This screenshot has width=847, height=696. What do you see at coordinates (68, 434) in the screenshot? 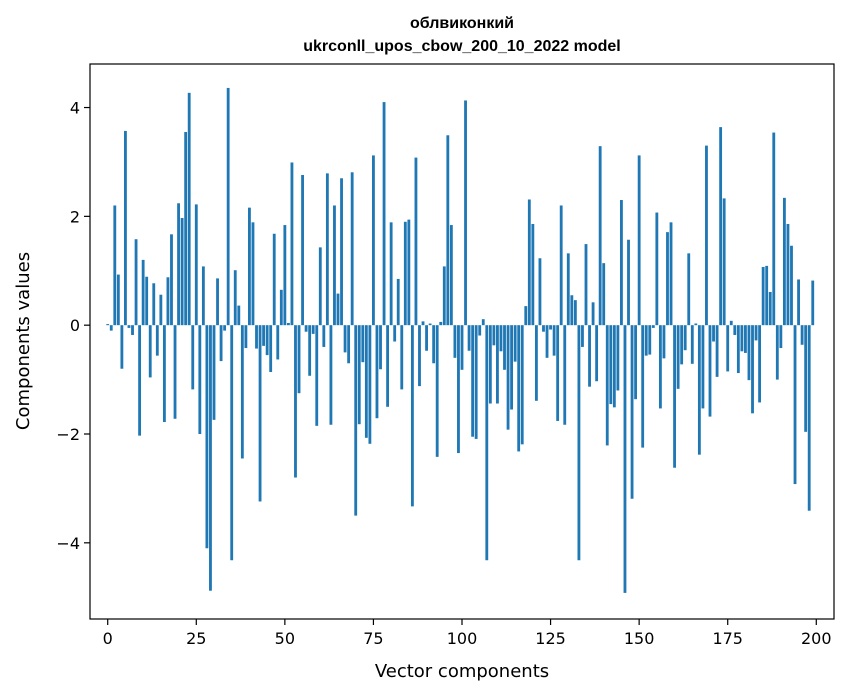
I see `y-tick-label: −2` at bounding box center [68, 434].